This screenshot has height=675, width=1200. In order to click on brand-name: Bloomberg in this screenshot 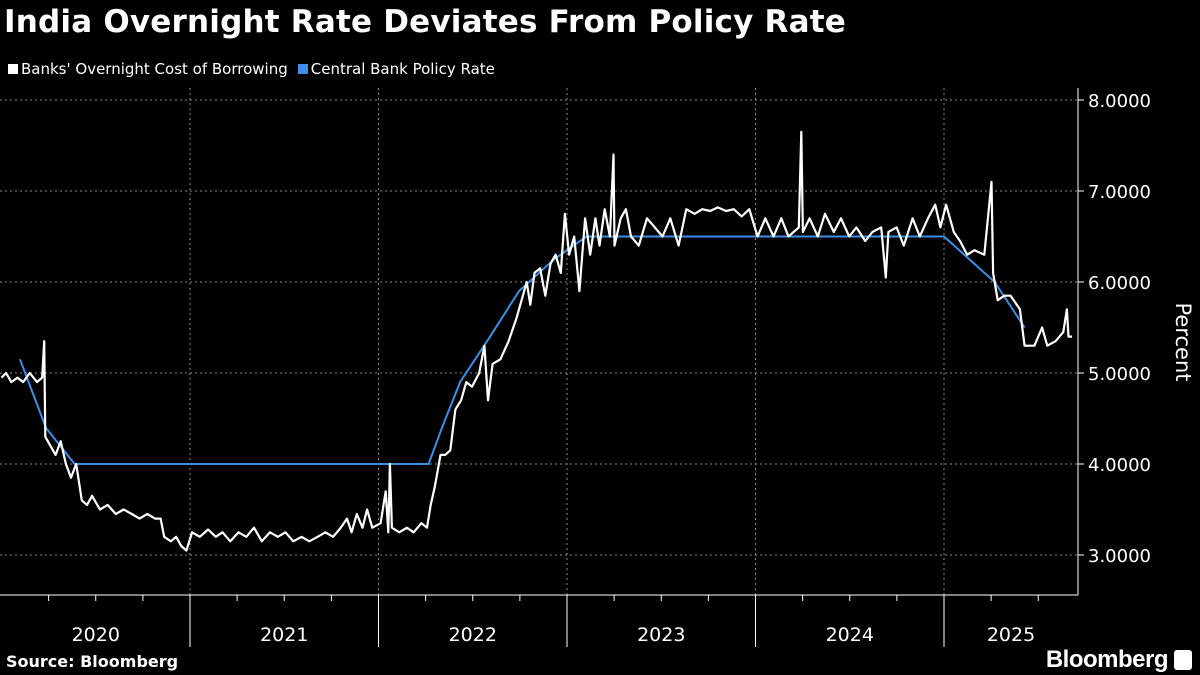, I will do `click(1107, 659)`.